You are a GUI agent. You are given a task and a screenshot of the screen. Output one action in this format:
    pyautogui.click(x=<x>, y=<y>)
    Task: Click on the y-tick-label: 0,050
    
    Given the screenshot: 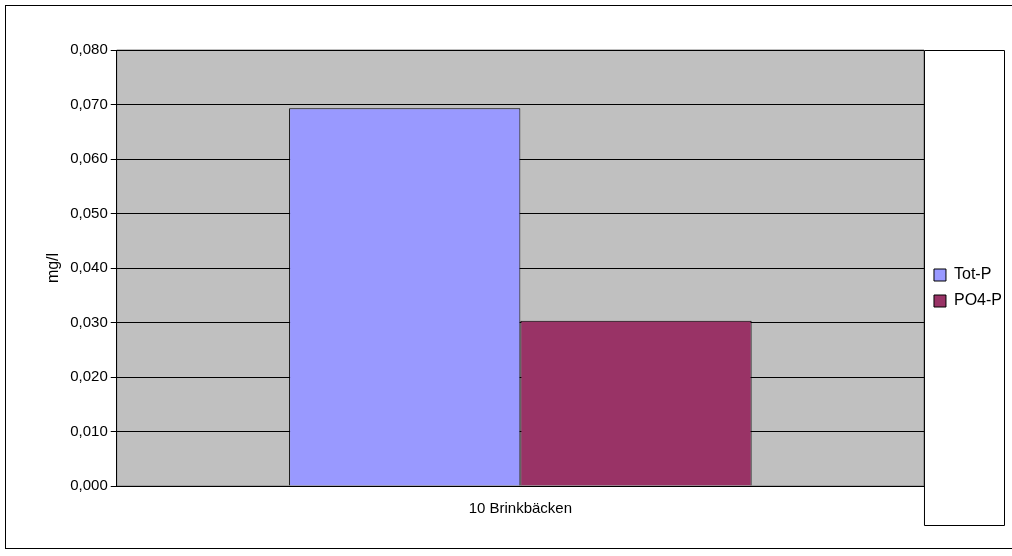 What is the action you would take?
    pyautogui.click(x=89, y=212)
    